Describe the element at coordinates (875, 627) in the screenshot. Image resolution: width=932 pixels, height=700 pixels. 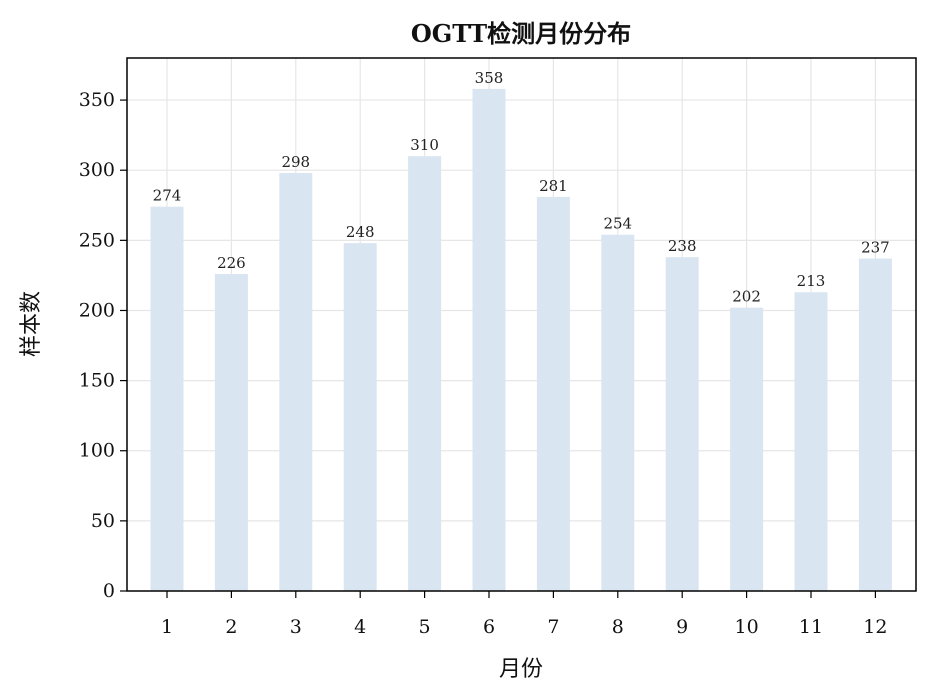
I see `x-tick-label: 12` at that location.